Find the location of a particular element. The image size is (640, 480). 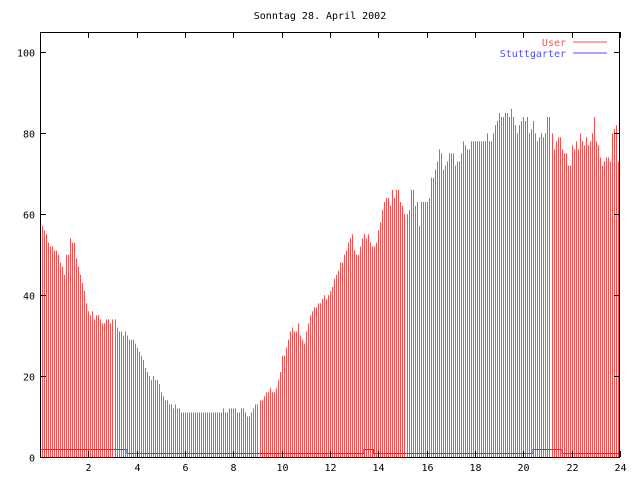

x-tick-label: 12 is located at coordinates (330, 468).